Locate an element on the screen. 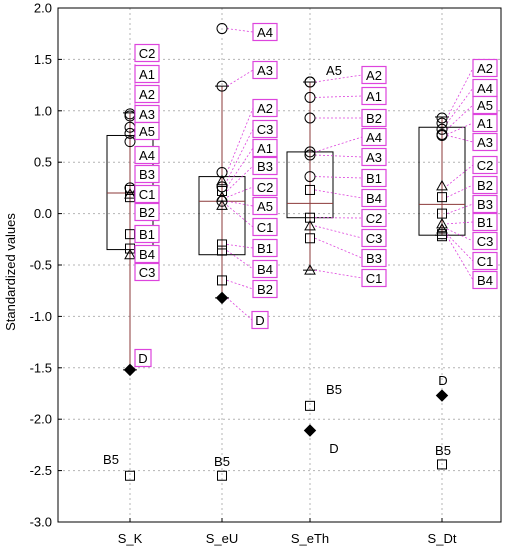 The width and height of the screenshot is (506, 550). y-tick-label: -2.5 is located at coordinates (41, 470).